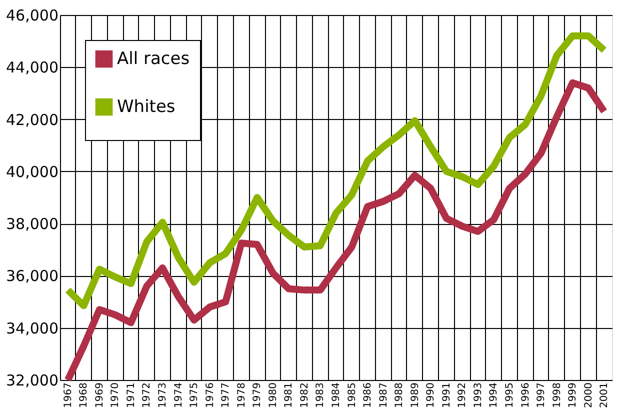 The width and height of the screenshot is (632, 416). I want to click on x-tick-label: 2001, so click(604, 395).